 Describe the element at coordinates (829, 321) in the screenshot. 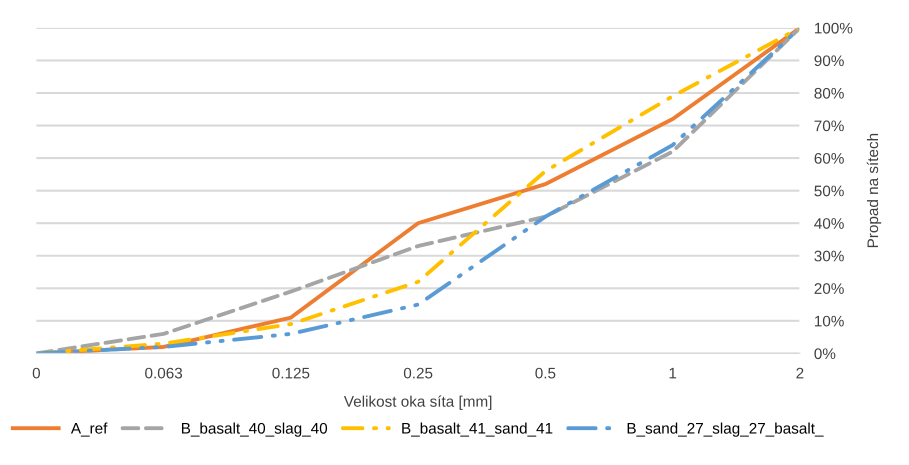

I see `y-tick-label: 10%` at that location.